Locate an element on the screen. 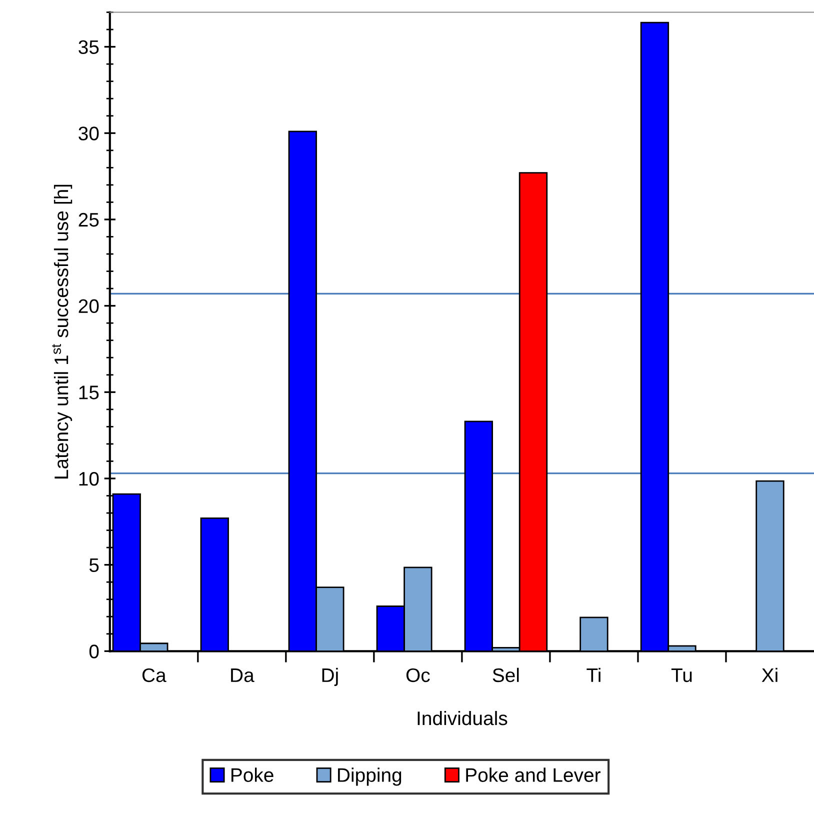 This screenshot has height=817, width=814. y-tick-label: 20 is located at coordinates (88, 306).